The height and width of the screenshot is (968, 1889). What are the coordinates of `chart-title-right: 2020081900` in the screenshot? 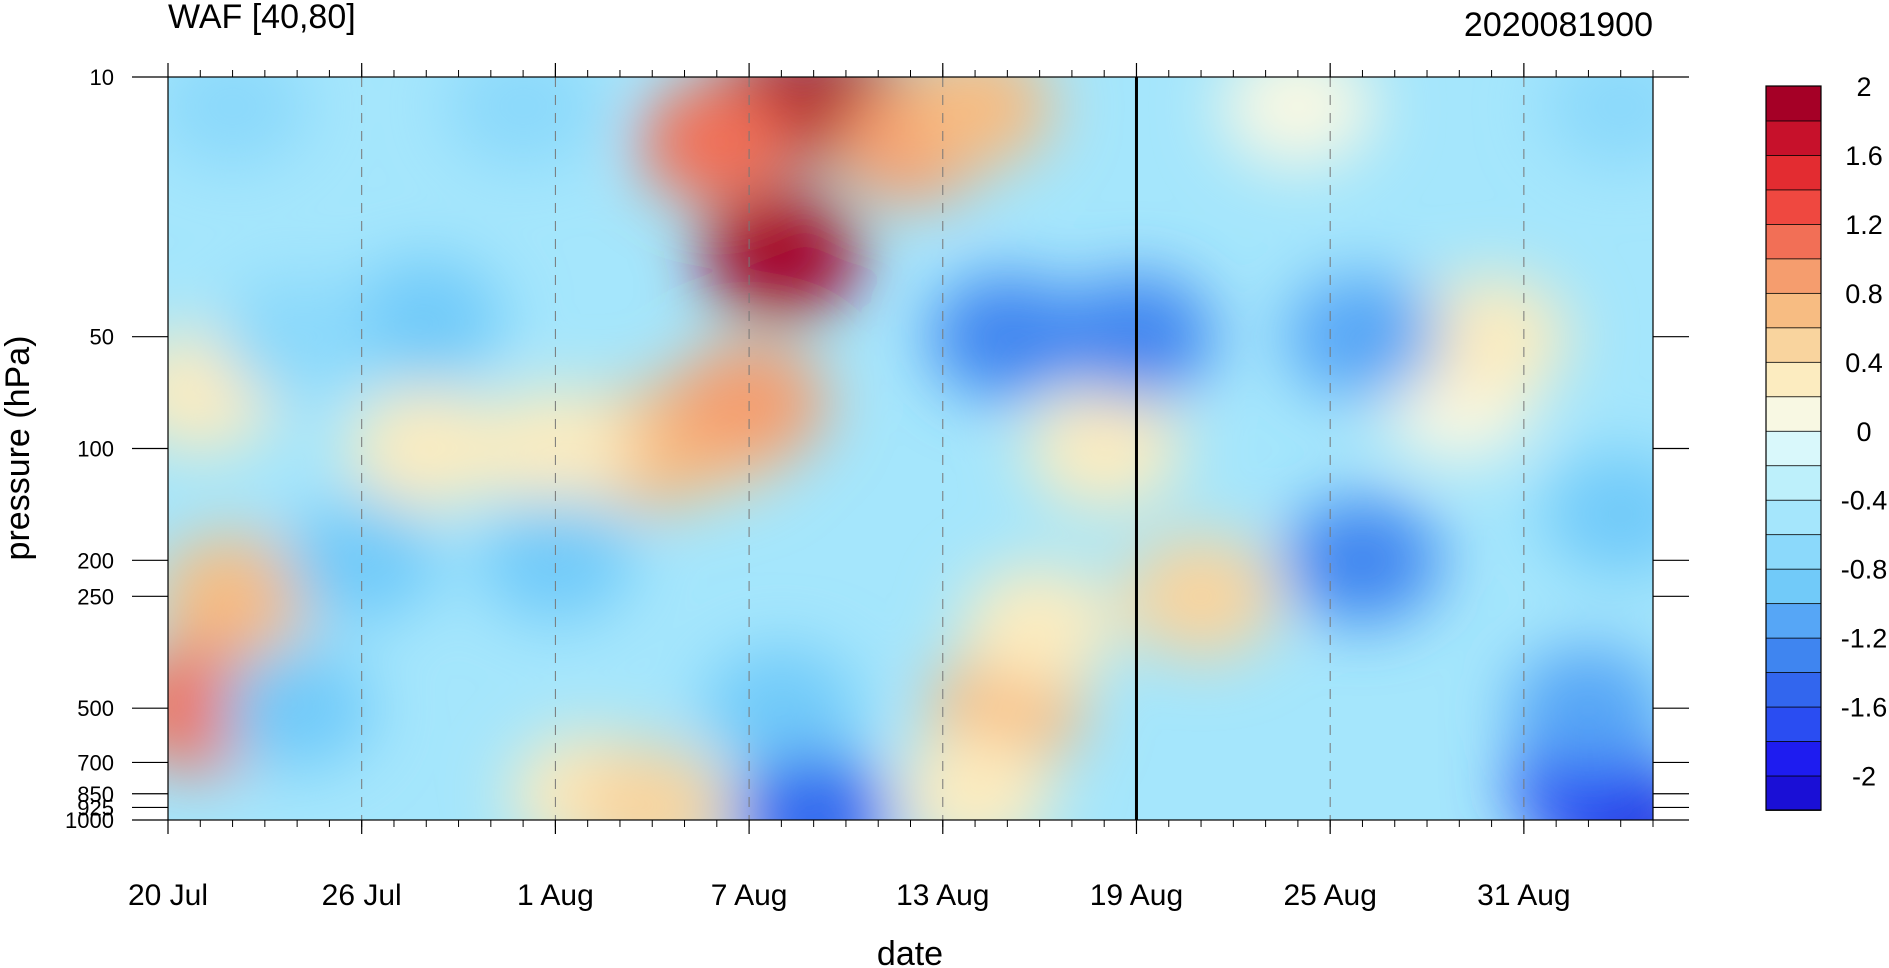 It's located at (1558, 25).